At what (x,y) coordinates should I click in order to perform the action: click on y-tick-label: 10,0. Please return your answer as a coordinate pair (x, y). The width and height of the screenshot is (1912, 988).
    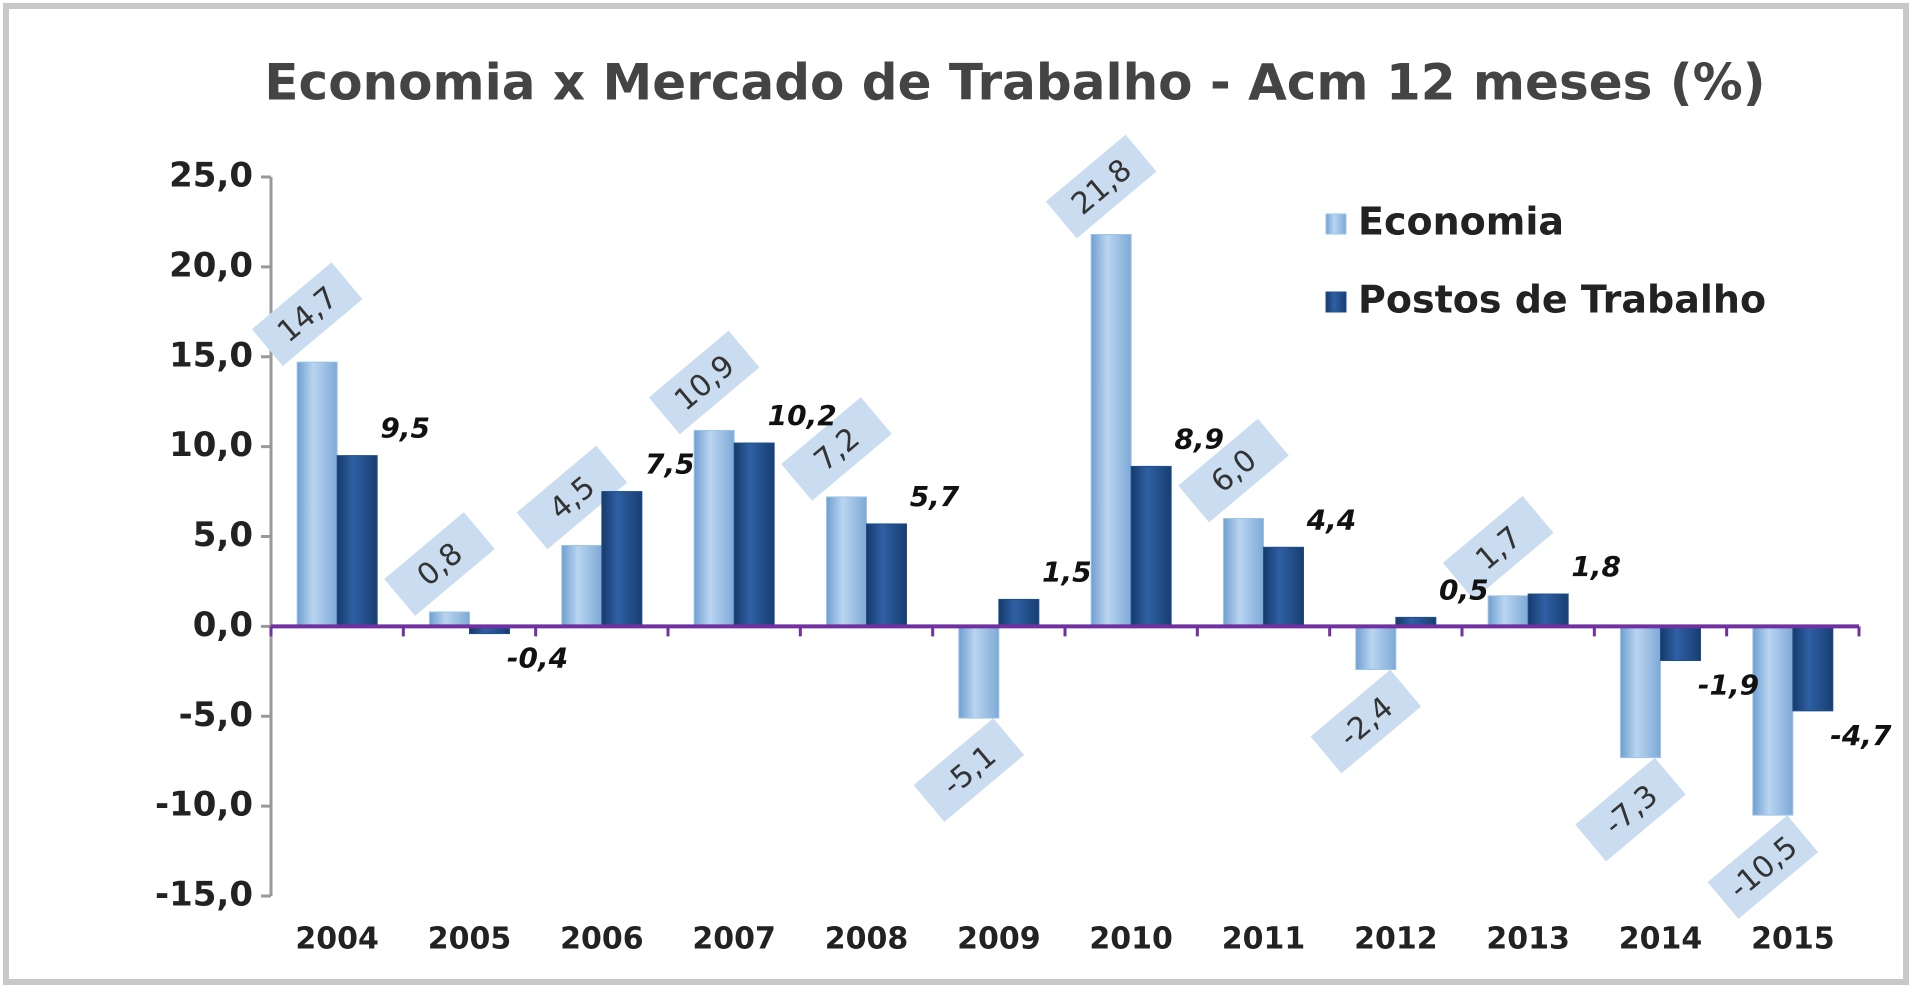
    Looking at the image, I should click on (211, 445).